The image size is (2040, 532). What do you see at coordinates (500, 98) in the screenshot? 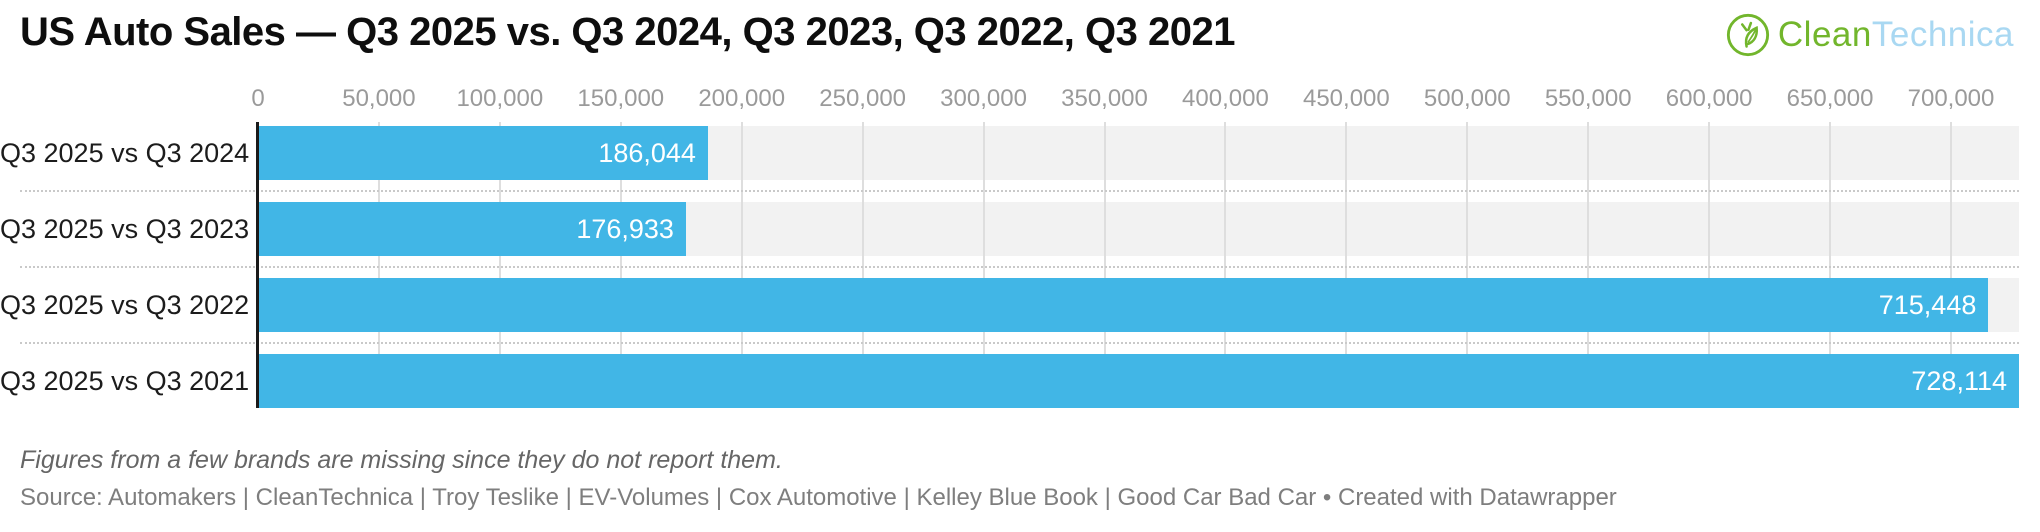
I see `x-axis-tick-label: 100,000` at bounding box center [500, 98].